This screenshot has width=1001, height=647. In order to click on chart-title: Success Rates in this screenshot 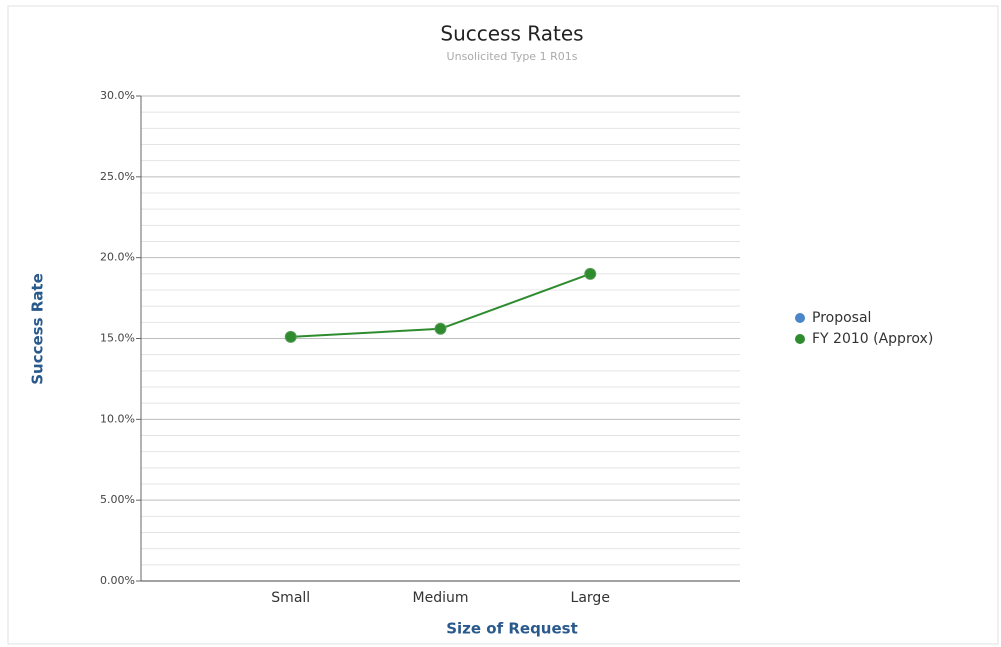, I will do `click(511, 34)`.